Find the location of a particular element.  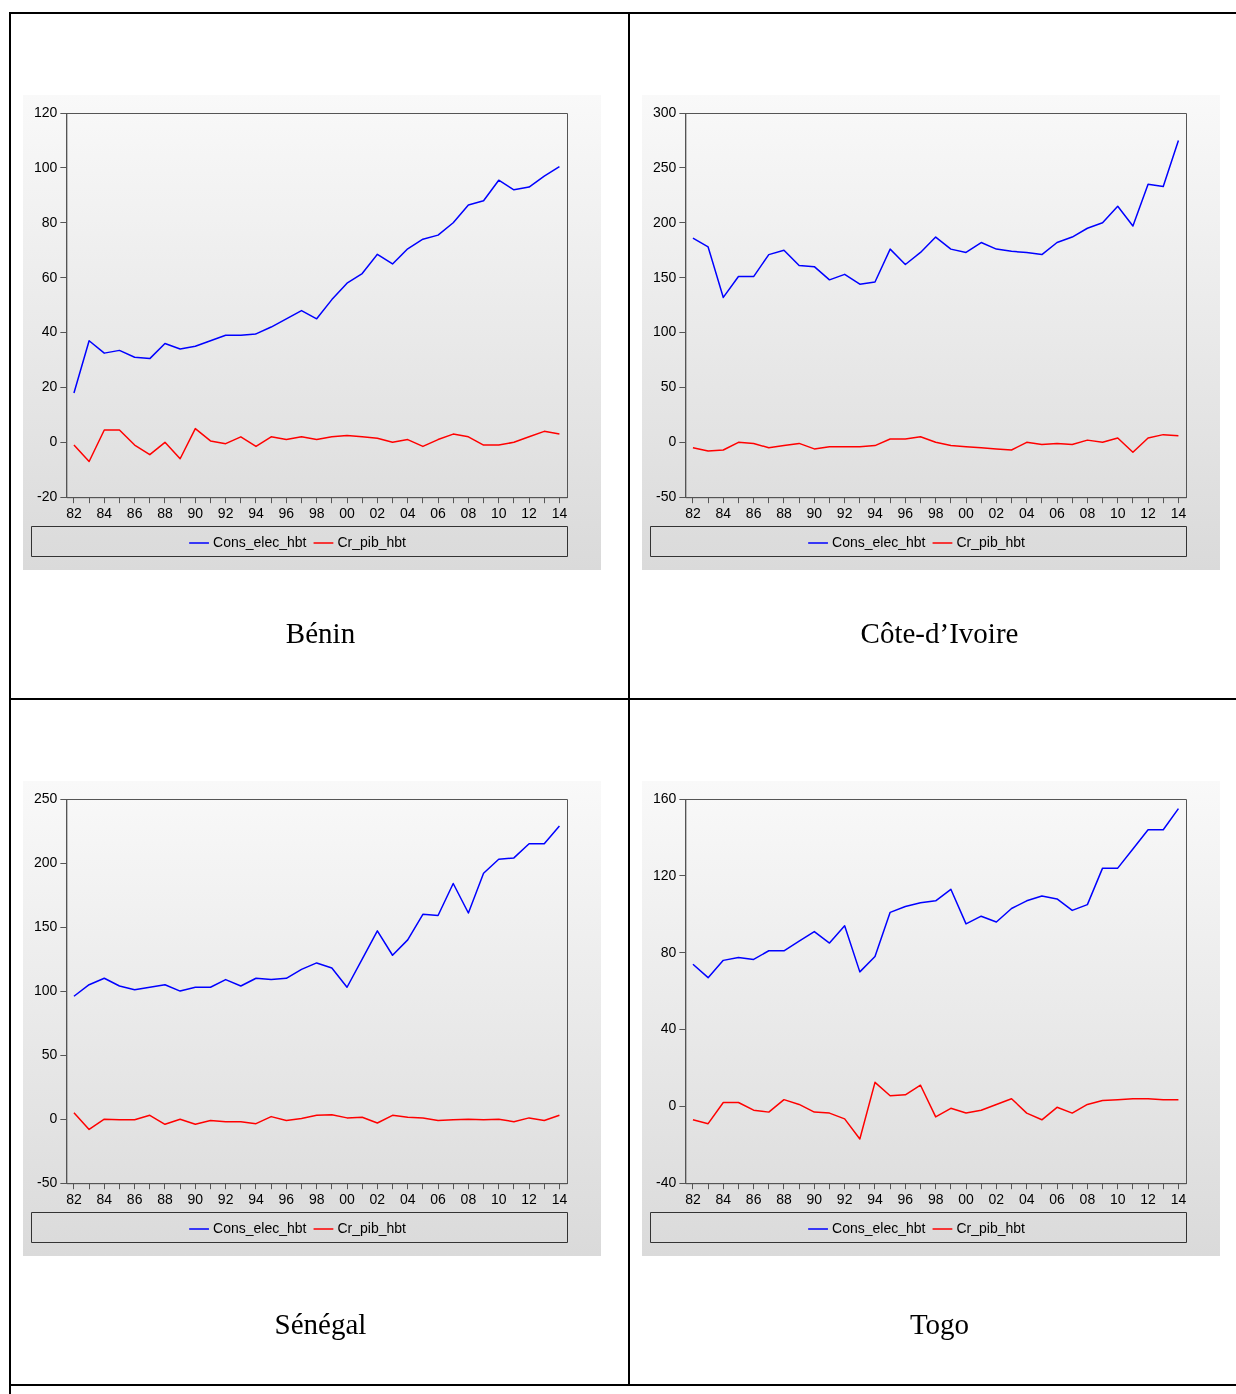

text: Bénin is located at coordinates (320, 633).